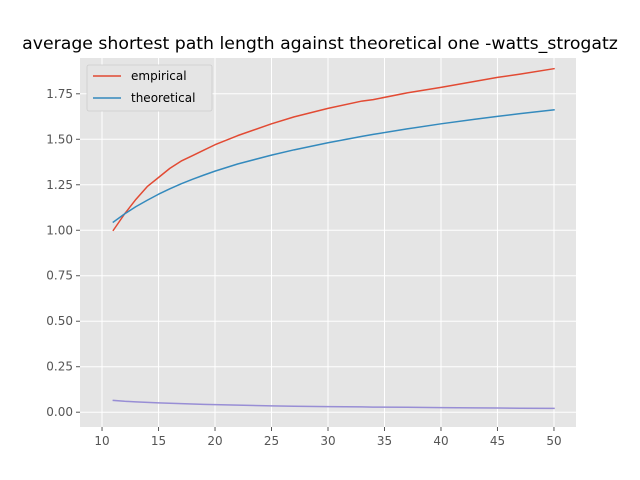  What do you see at coordinates (440, 441) in the screenshot?
I see `x-tick-label: 40` at bounding box center [440, 441].